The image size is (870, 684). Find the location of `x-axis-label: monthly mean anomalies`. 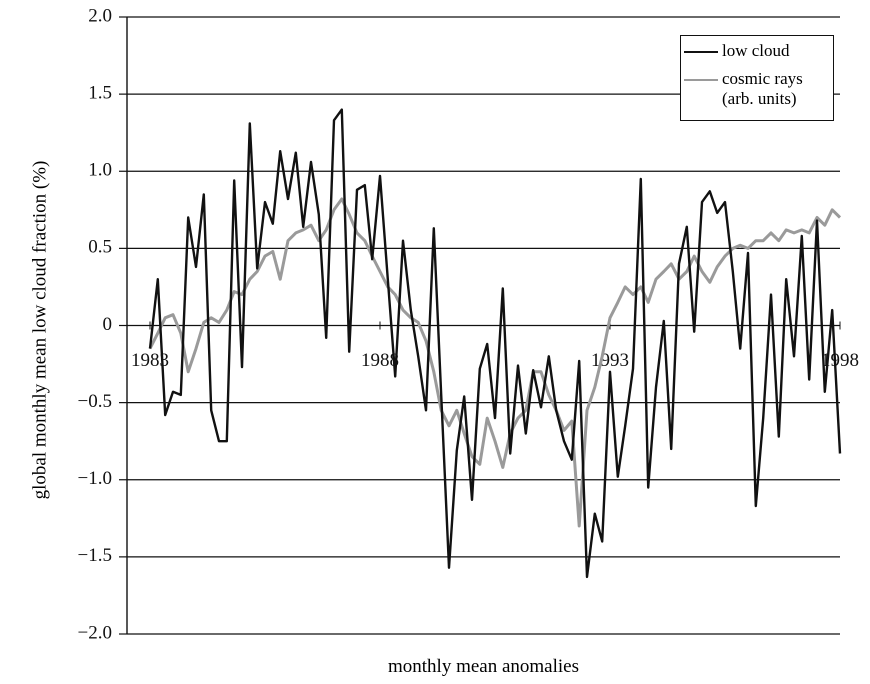

x-axis-label: monthly mean anomalies is located at coordinates (483, 666).